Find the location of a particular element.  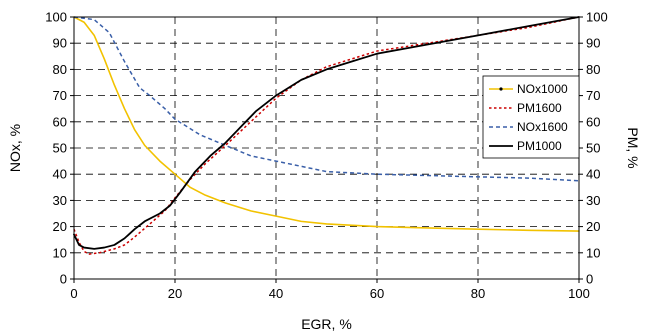

y-tick-right-3: 30 is located at coordinates (593, 200).